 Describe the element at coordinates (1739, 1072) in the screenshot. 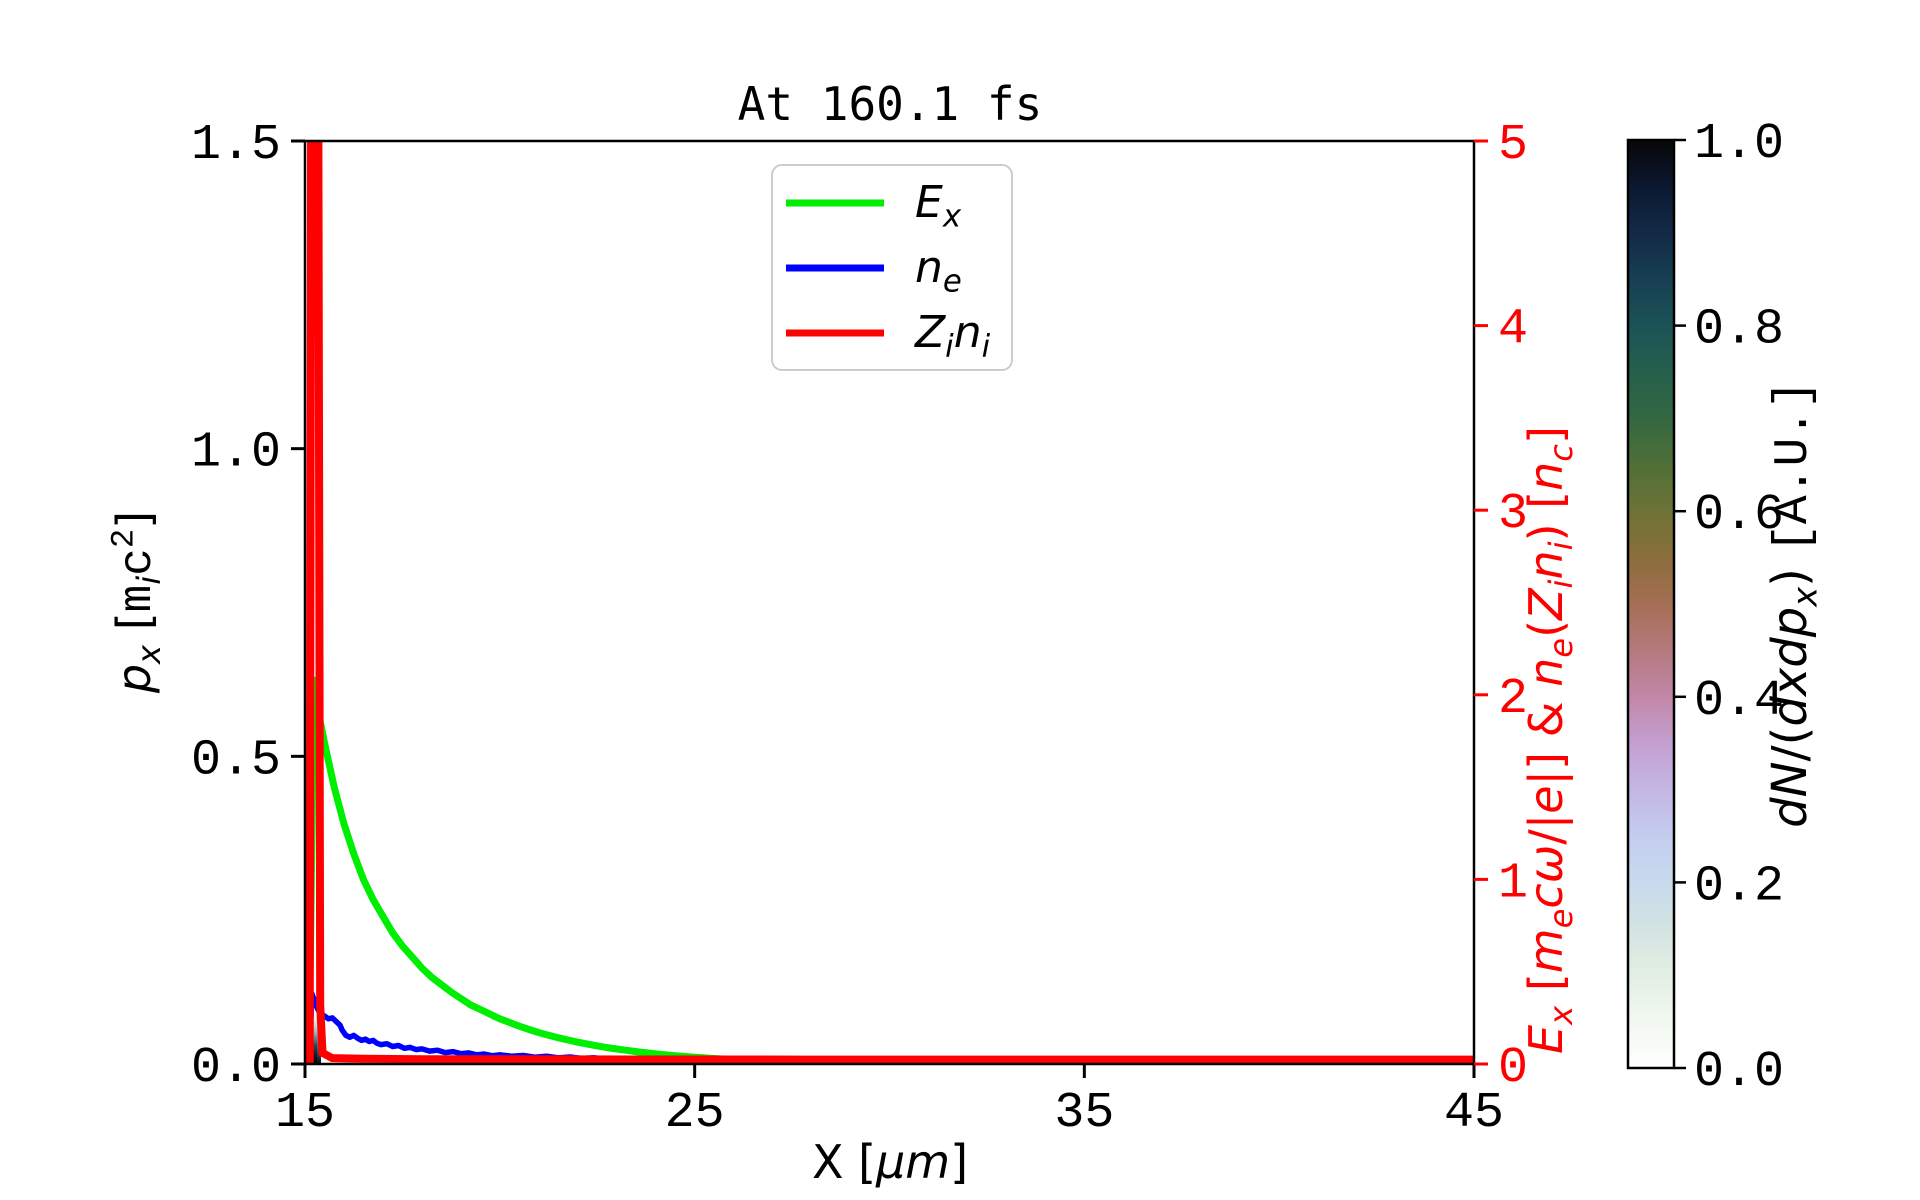

I see `colorbar-tick-label: 0.0` at that location.